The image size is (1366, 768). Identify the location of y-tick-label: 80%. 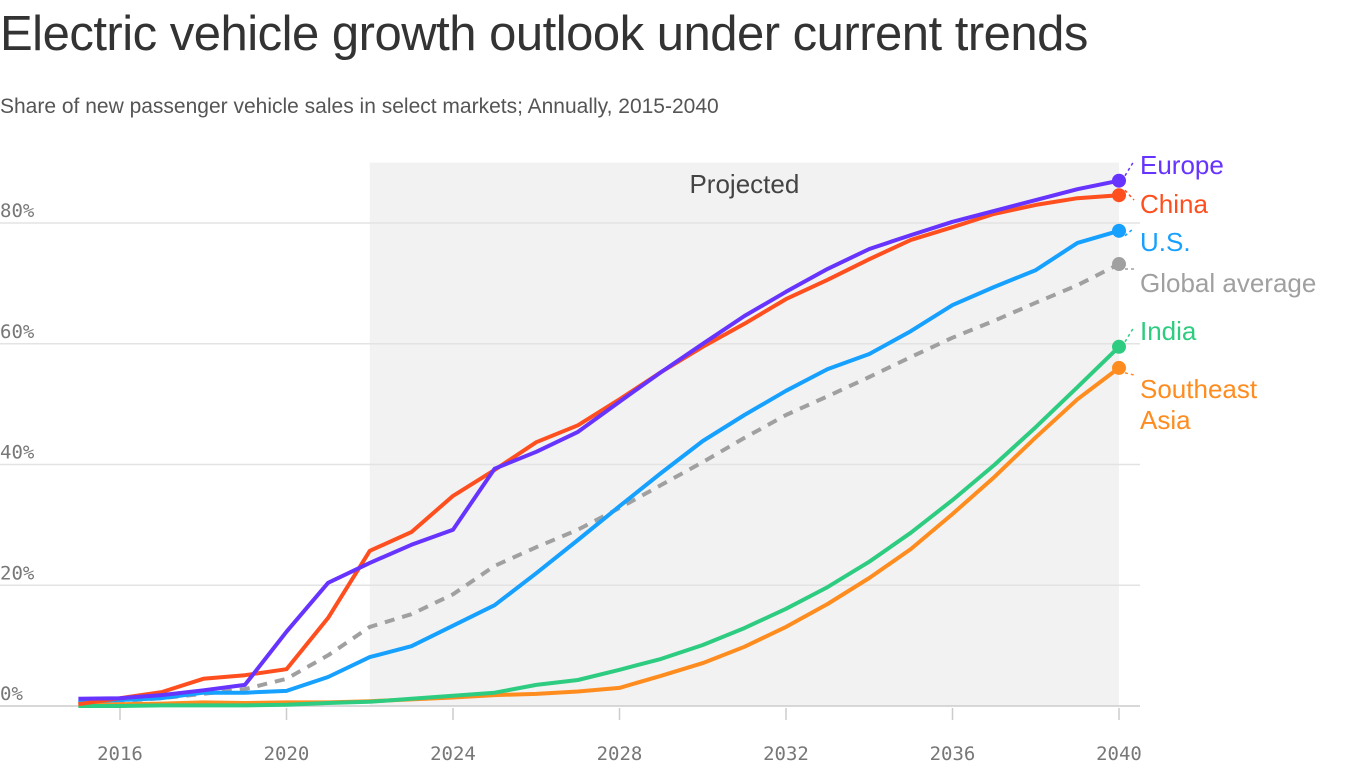
(17, 211).